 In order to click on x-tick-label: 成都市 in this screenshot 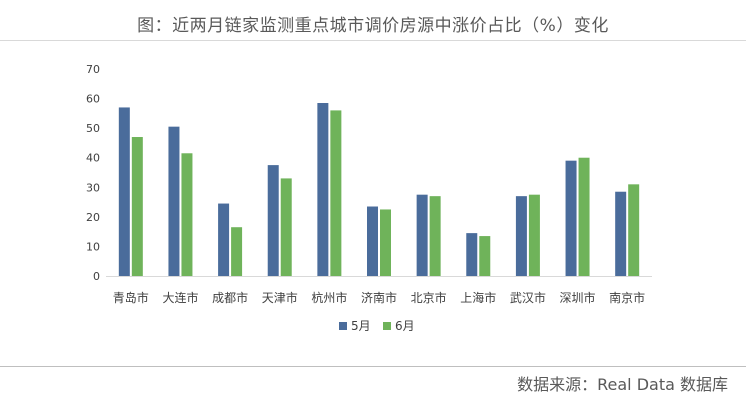, I will do `click(230, 297)`.